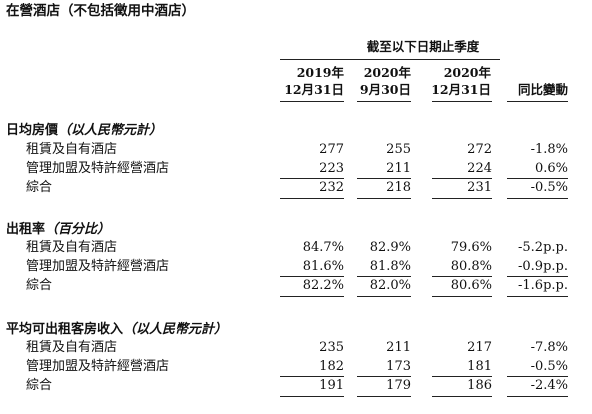  I want to click on section-title-occupancy-rate: 出租率（百分比）, so click(58, 229).